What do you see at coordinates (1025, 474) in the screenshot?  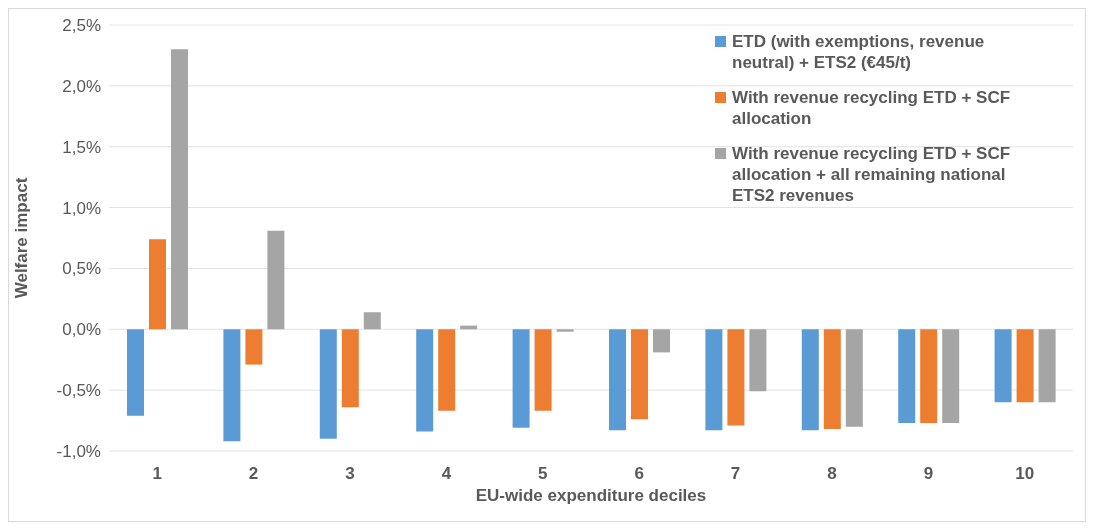 I see `x-tick-label: 10` at bounding box center [1025, 474].